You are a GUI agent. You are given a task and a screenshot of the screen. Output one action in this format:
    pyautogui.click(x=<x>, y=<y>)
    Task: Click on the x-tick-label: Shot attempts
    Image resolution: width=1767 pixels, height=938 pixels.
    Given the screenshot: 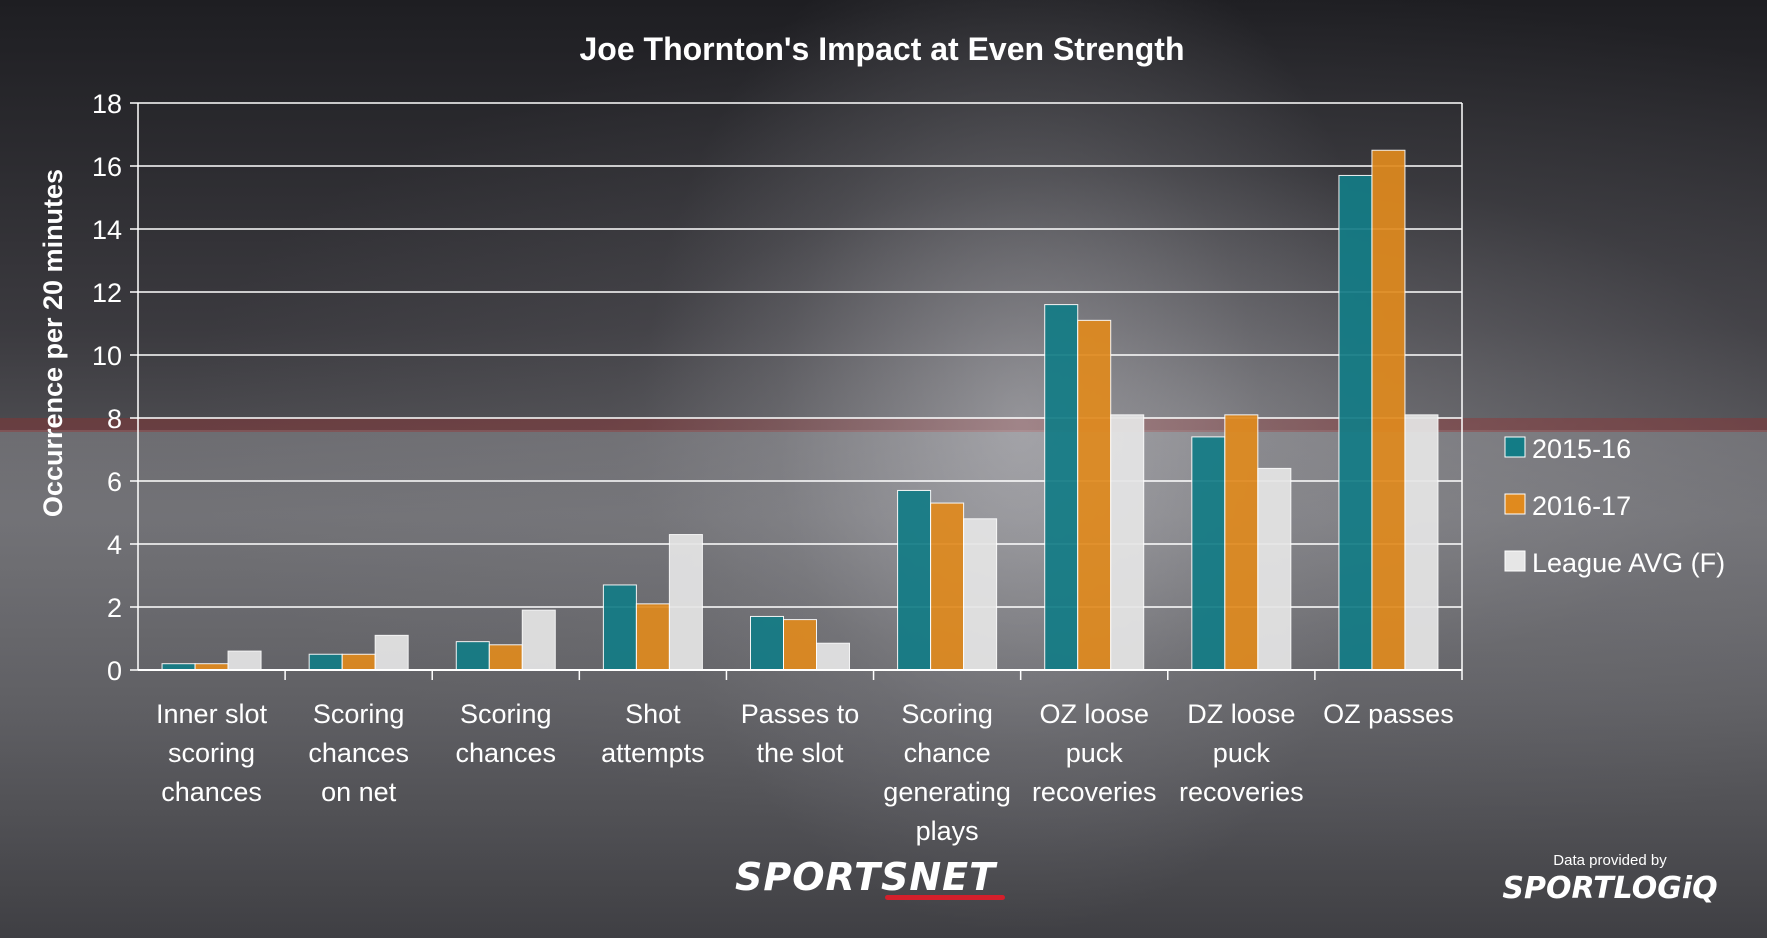 What is the action you would take?
    pyautogui.click(x=653, y=733)
    